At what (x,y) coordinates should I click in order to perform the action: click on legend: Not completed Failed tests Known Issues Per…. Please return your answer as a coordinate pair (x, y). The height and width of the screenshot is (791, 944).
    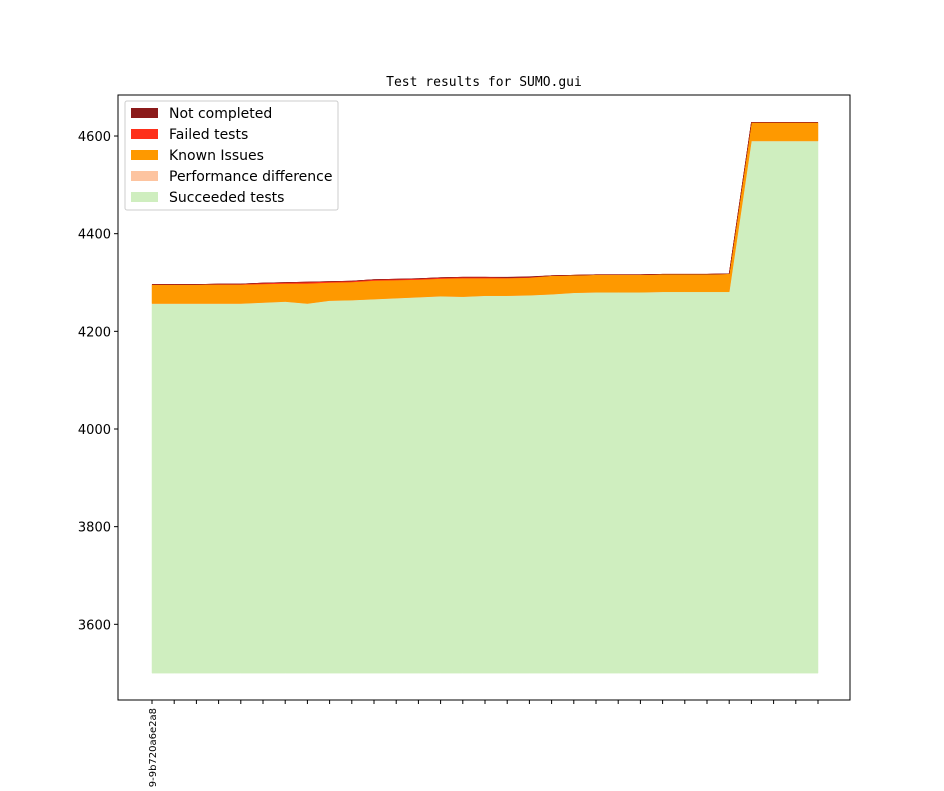
    Looking at the image, I should click on (231, 155).